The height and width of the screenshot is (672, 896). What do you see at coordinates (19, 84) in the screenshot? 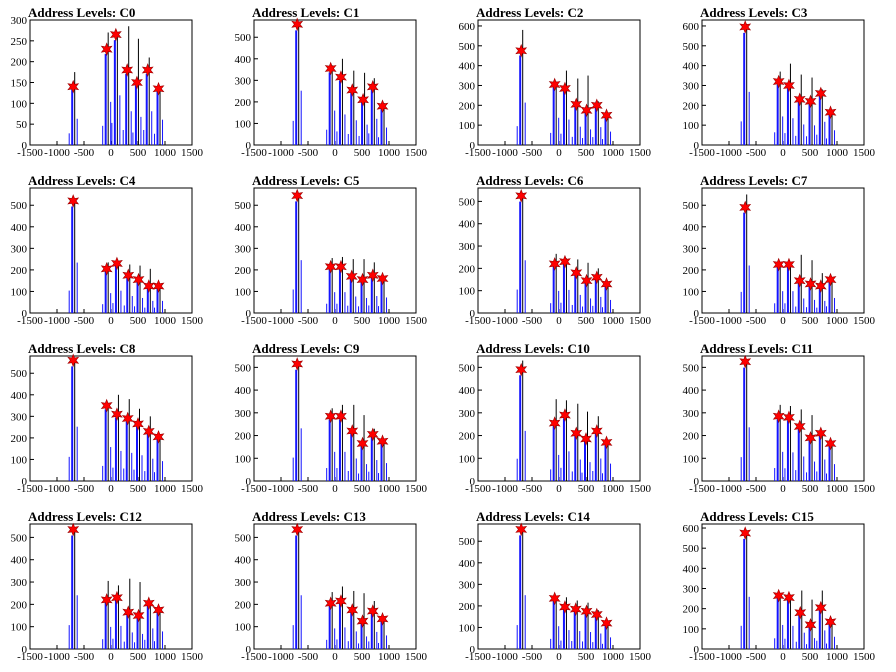
I see `y-tick-label: 150` at bounding box center [19, 84].